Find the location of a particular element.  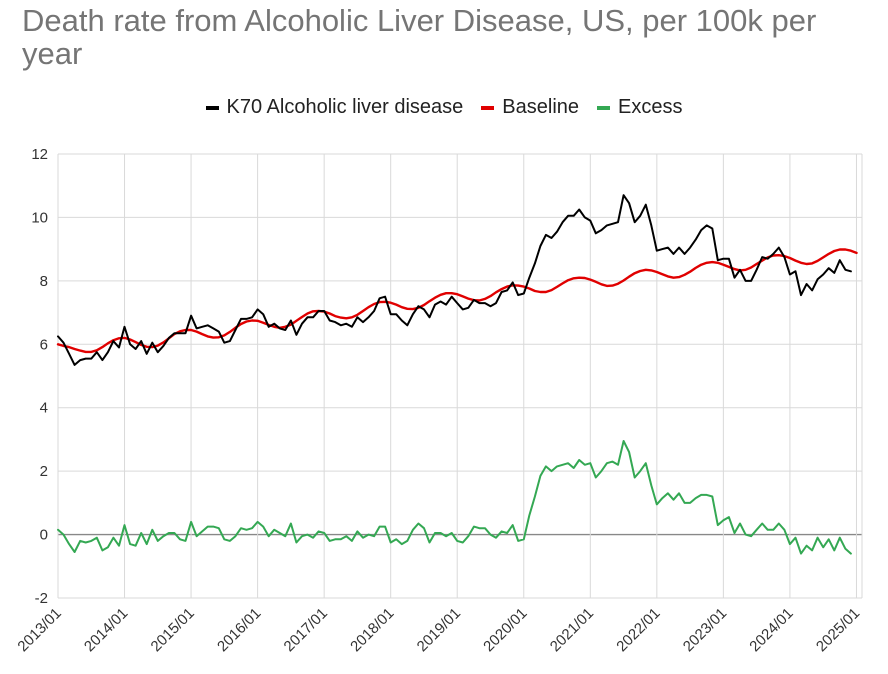

y-tick-label: 4 is located at coordinates (44, 408).